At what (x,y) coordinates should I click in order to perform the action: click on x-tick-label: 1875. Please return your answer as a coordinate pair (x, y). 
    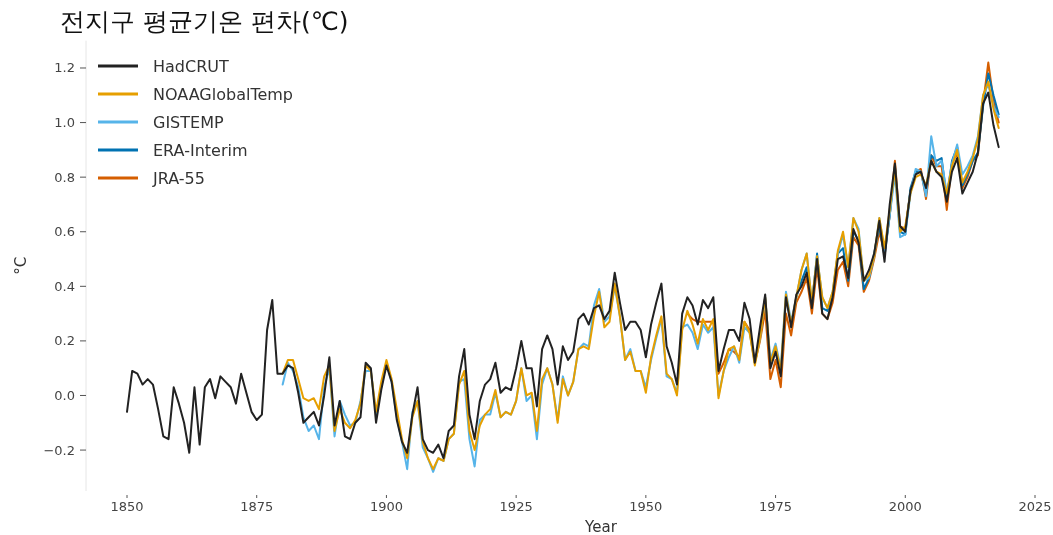
    Looking at the image, I should click on (257, 506).